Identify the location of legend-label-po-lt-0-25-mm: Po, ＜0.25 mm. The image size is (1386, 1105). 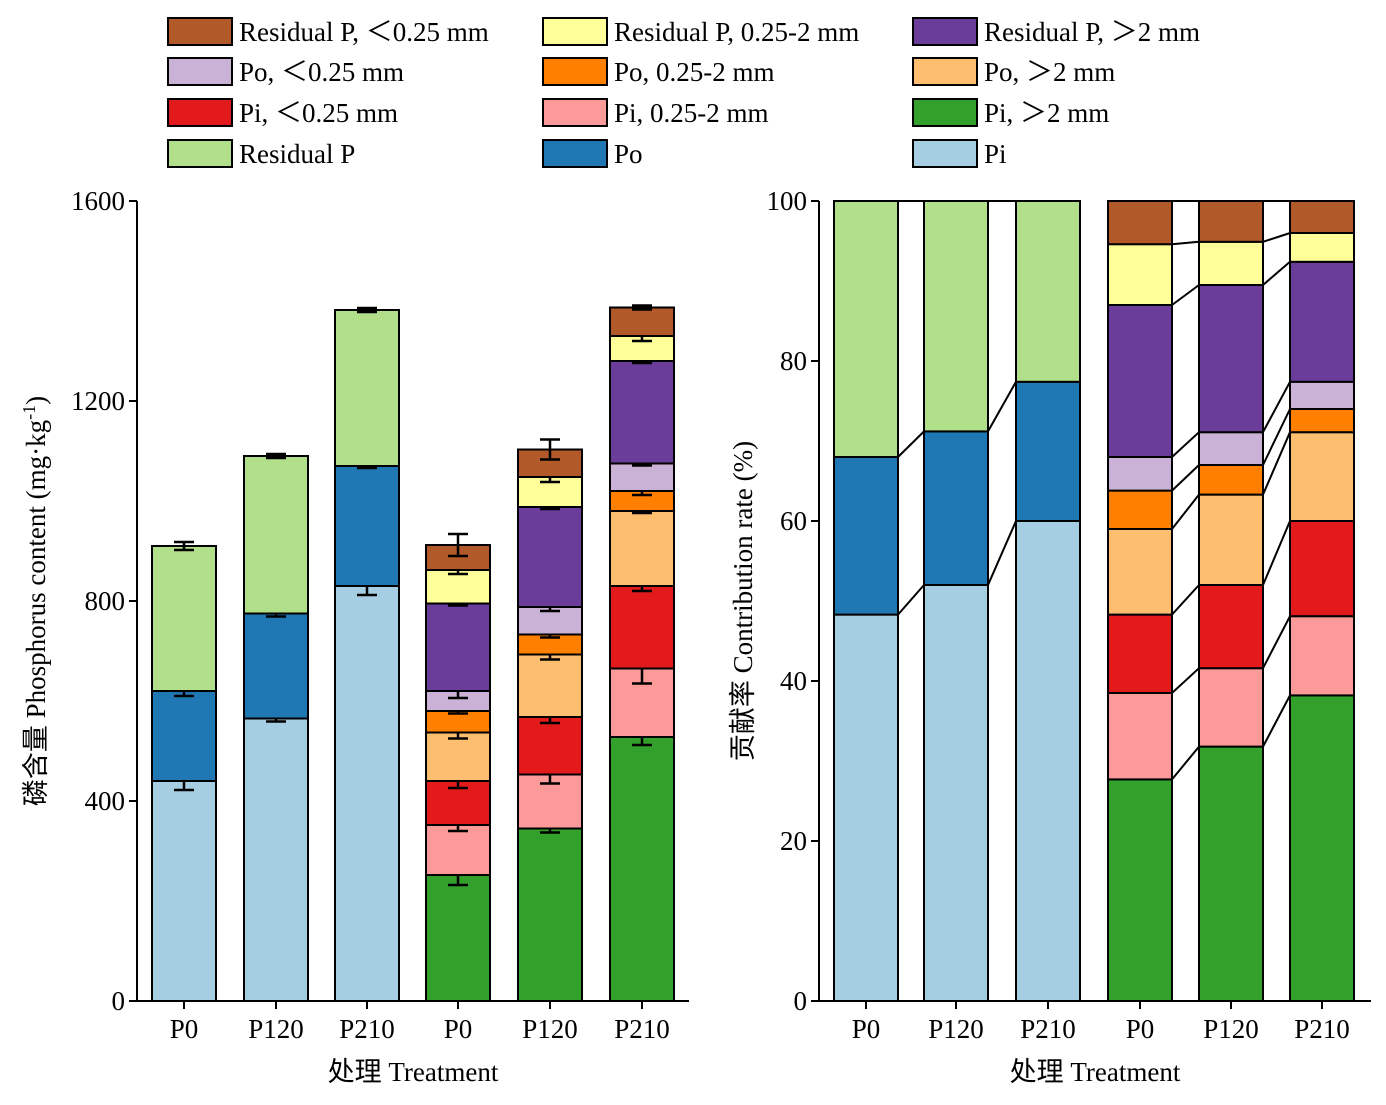
(321, 72).